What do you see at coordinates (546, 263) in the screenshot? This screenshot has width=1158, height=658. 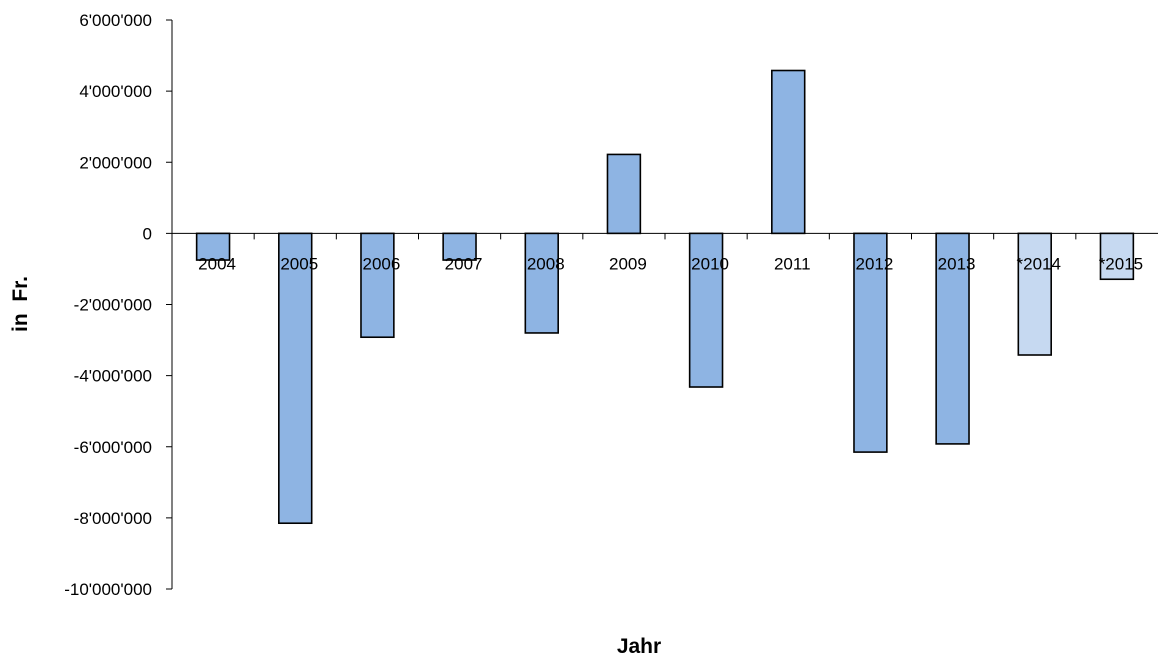 I see `x-tick-label: 2008` at bounding box center [546, 263].